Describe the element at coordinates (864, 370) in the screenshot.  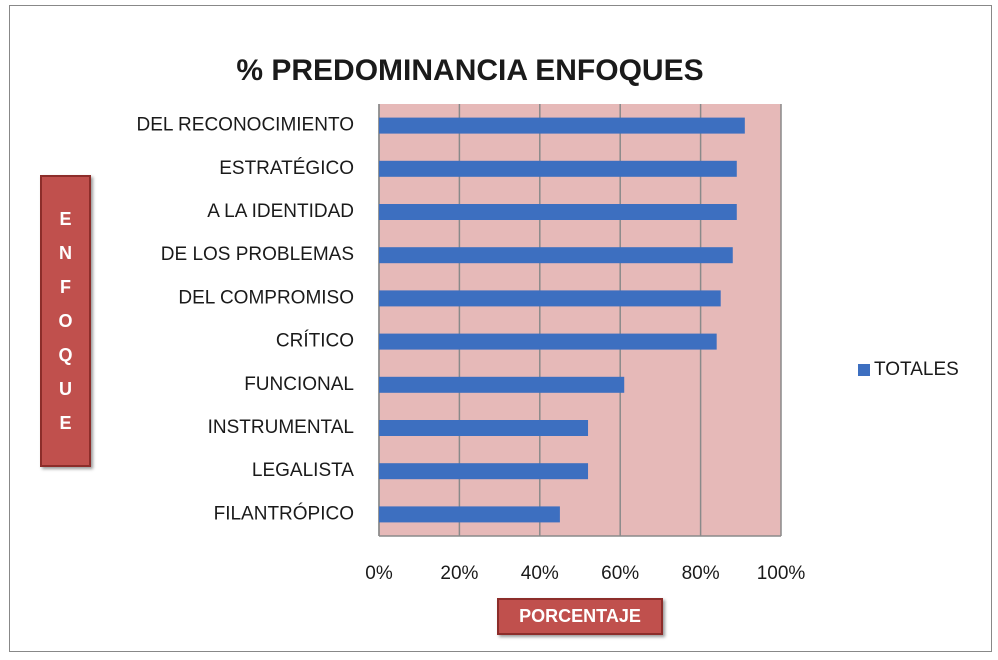
I see `legend-swatch` at that location.